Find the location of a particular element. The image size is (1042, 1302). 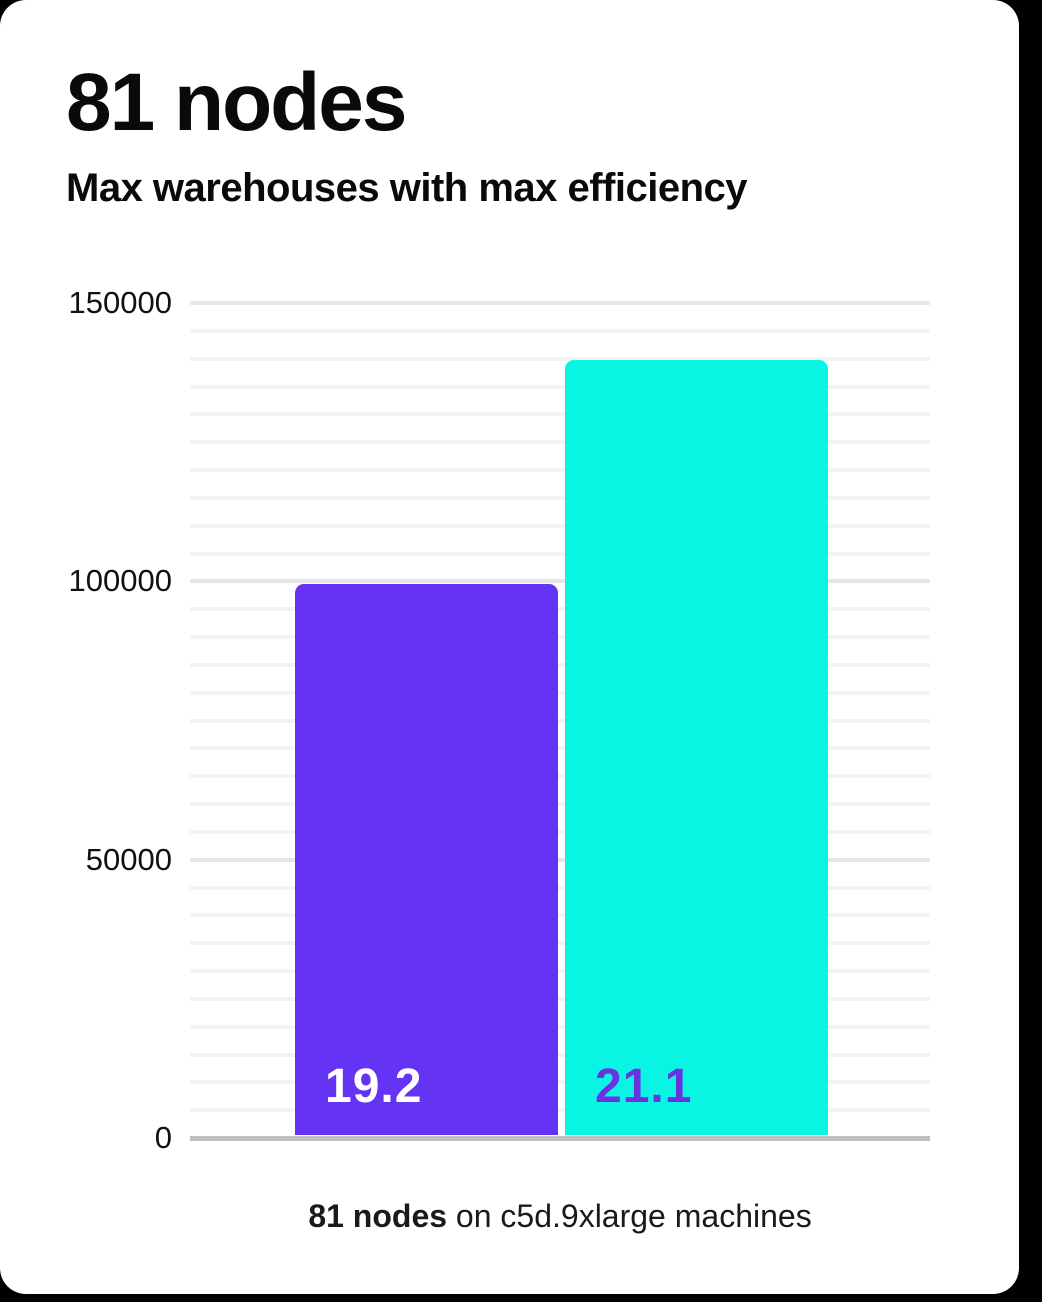

page-title: 81 nodes is located at coordinates (236, 102).